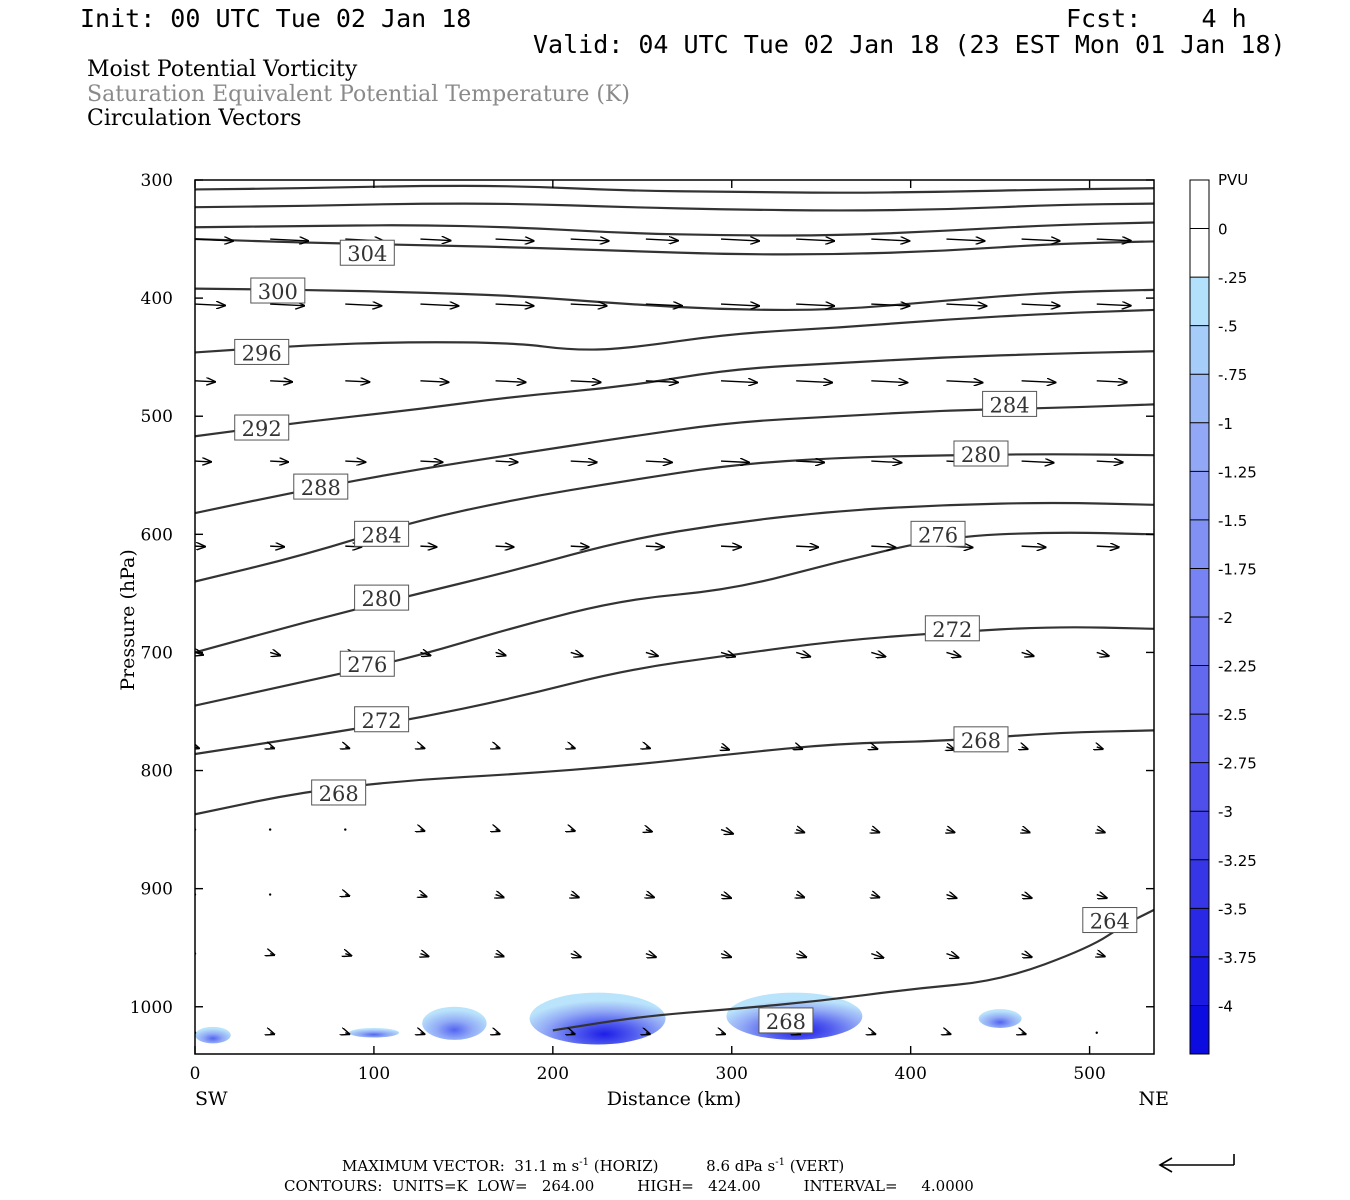 Image resolution: width=1350 pixels, height=1200 pixels. I want to click on colorbar-label: -3.75, so click(1237, 958).